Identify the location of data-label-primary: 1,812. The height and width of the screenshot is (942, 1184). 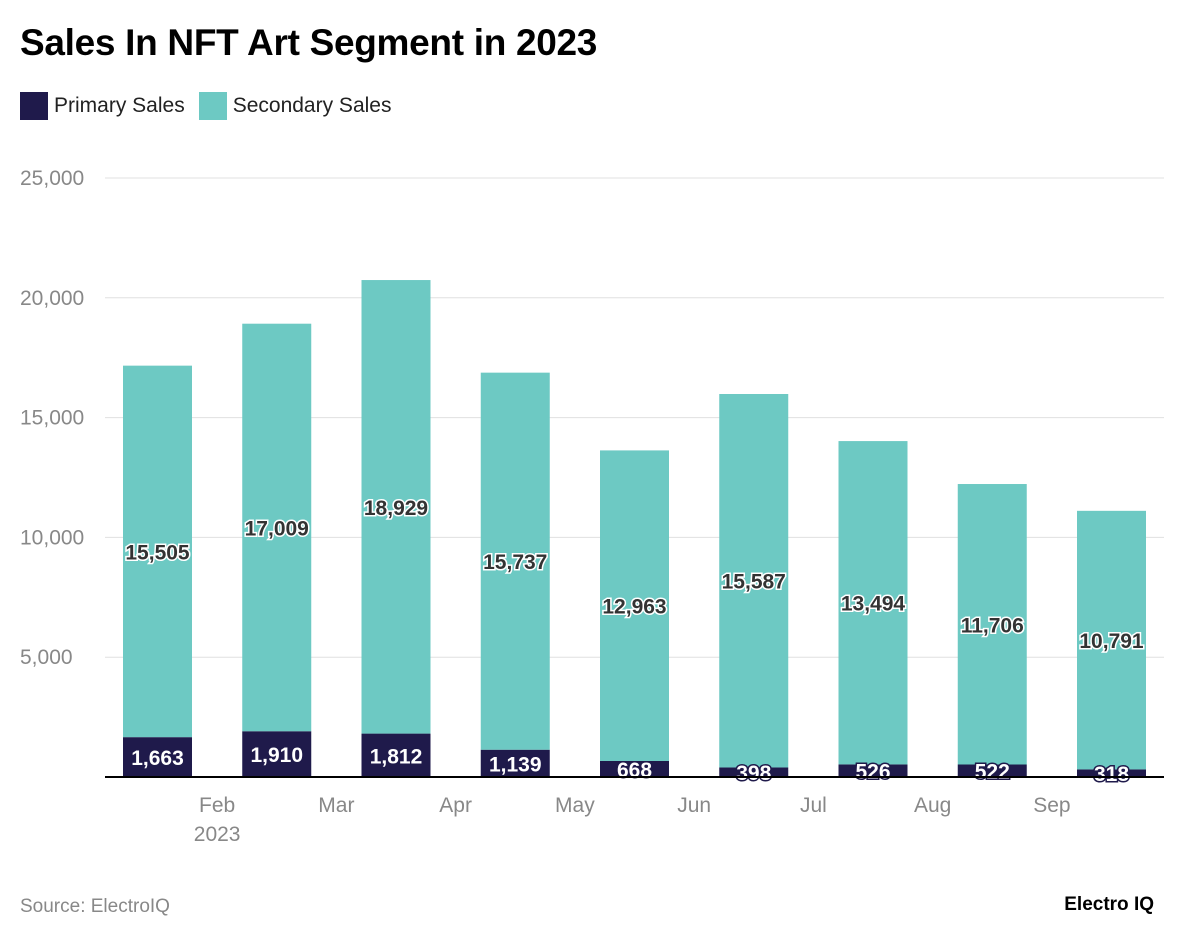
(396, 756).